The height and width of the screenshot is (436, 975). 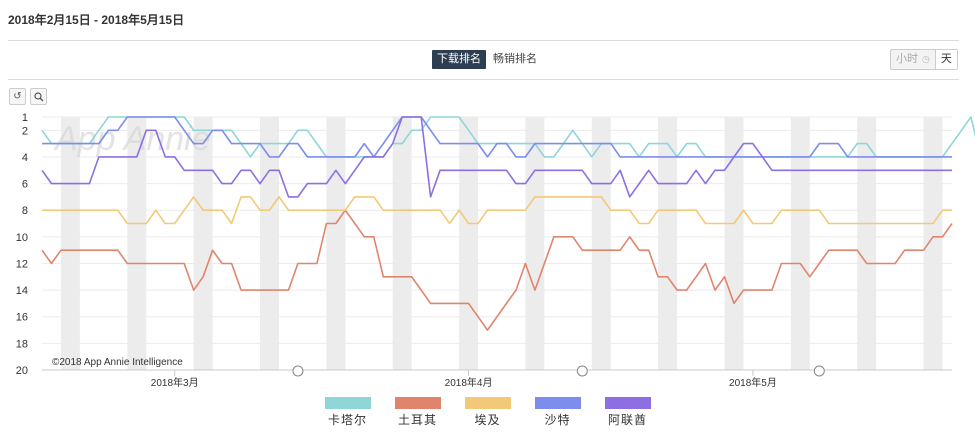 What do you see at coordinates (22, 264) in the screenshot?
I see `y-tick-label: 12` at bounding box center [22, 264].